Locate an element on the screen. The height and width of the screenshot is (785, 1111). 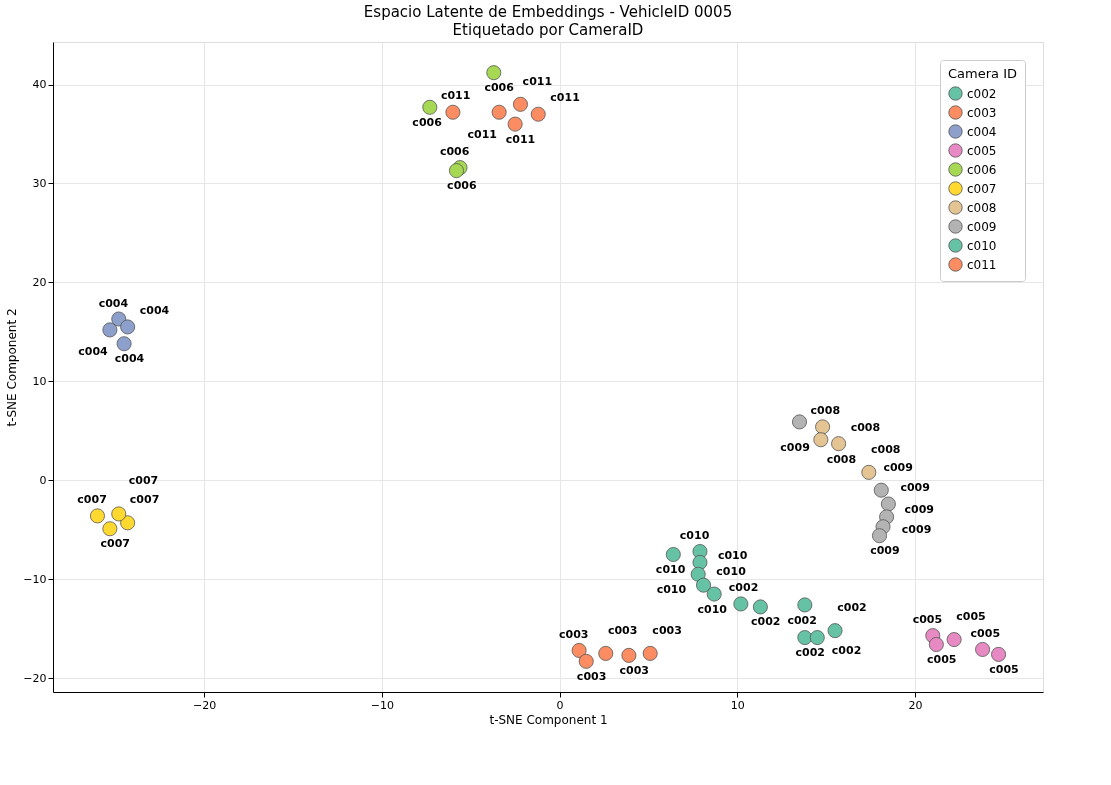
legend-label: c002 is located at coordinates (982, 93).